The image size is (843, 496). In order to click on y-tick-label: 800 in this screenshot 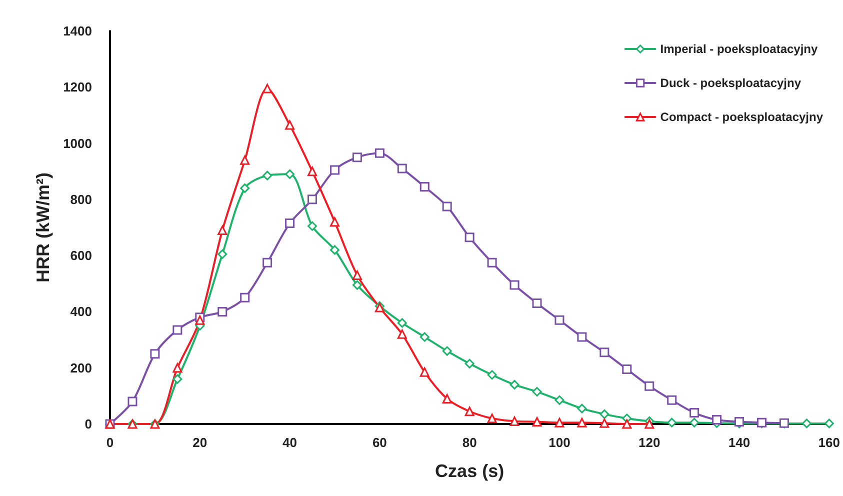, I will do `click(81, 199)`.